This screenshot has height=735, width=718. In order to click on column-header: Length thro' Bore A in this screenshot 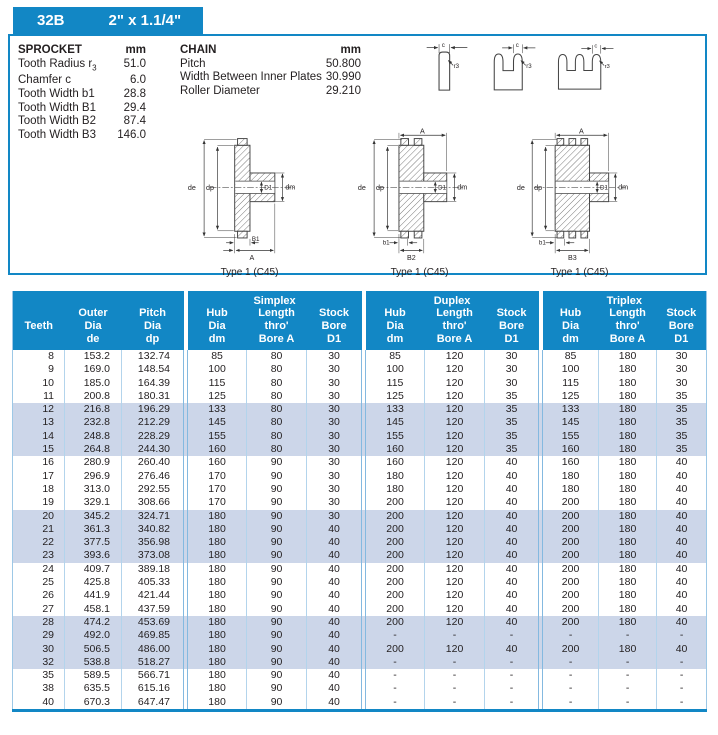, I will do `click(276, 328)`.